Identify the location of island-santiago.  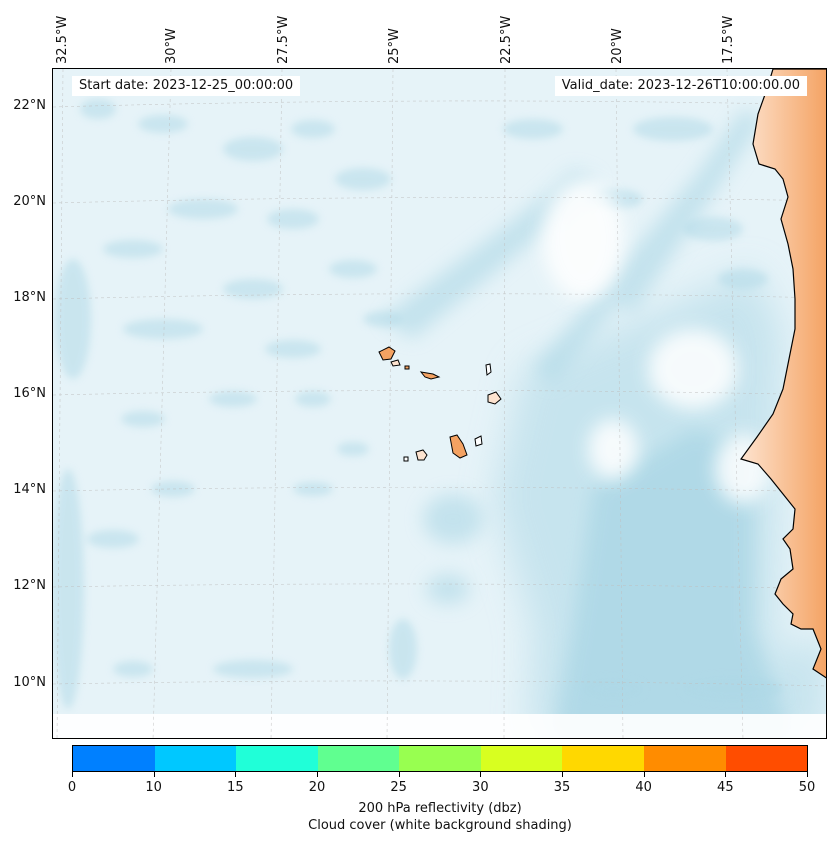
(458, 446).